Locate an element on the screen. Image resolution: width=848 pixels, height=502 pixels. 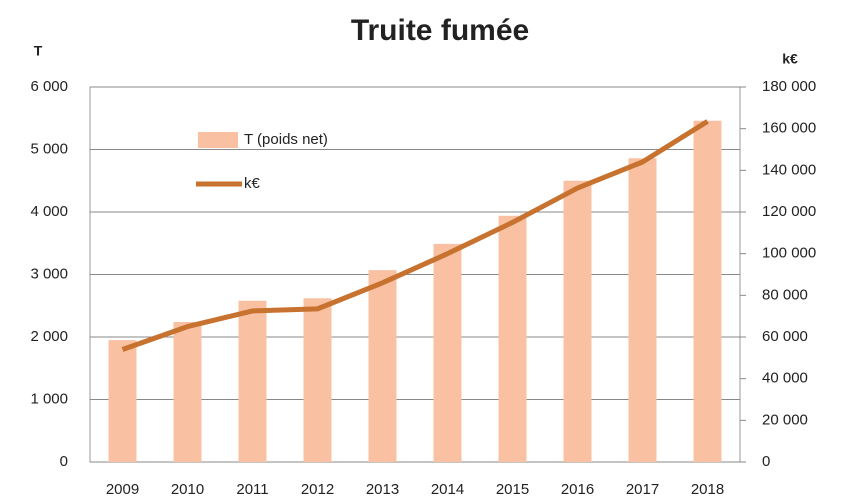
x-tick-label: 2017 is located at coordinates (642, 489).